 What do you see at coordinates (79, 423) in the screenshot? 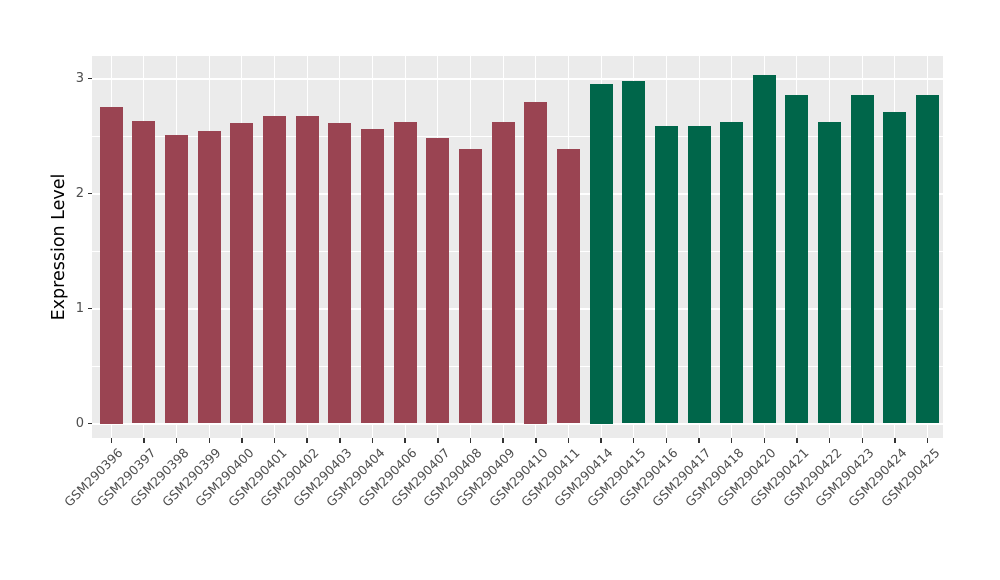
I see `y-tick-label: 0` at bounding box center [79, 423].